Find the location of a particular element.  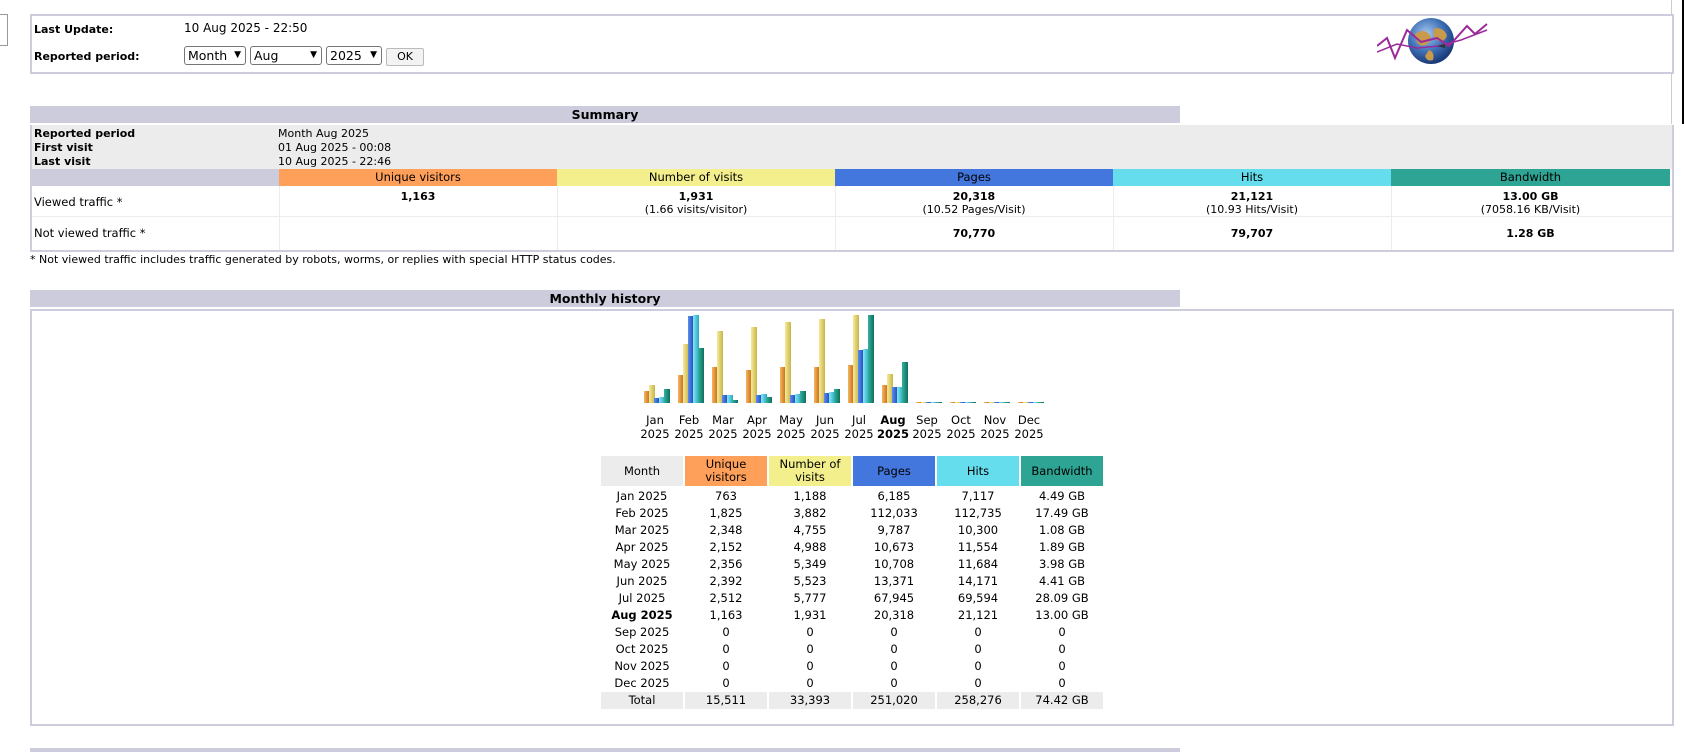

bar-dec-s2 is located at coordinates (1031, 402).